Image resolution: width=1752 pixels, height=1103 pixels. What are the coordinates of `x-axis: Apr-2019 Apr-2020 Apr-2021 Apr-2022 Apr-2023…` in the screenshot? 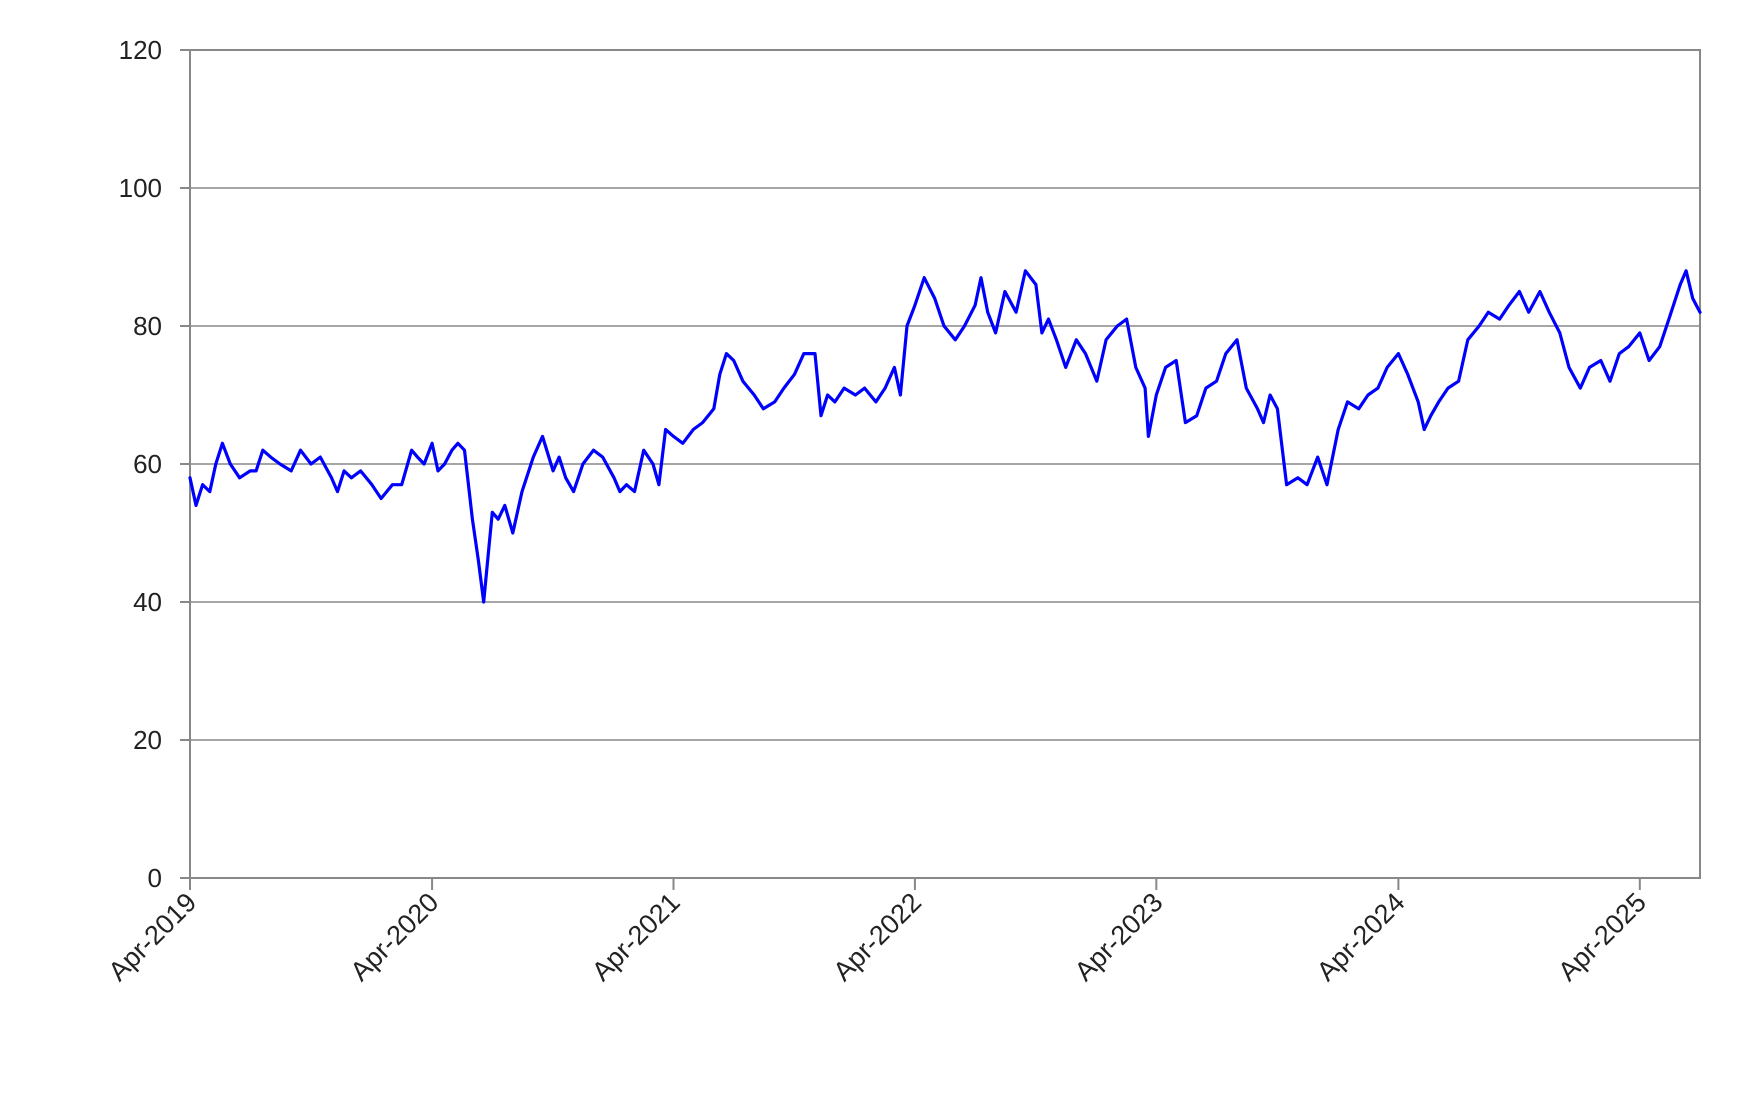 It's located at (877, 932).